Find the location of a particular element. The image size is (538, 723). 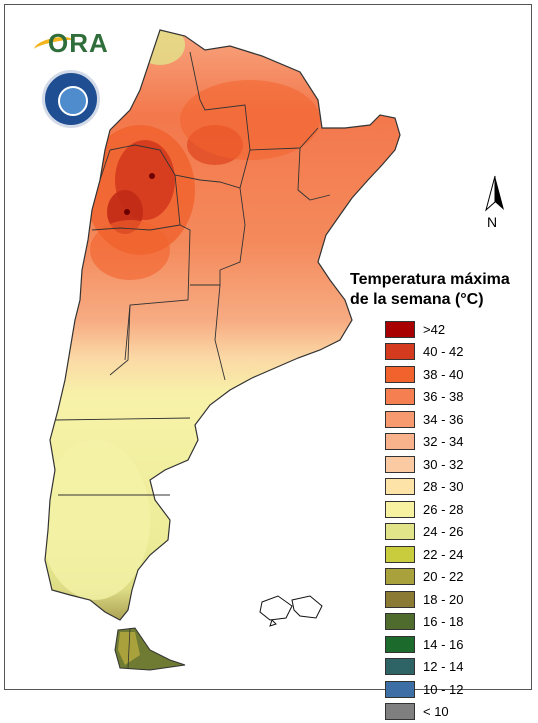

legend-row: 26 - 28 is located at coordinates (424, 509).